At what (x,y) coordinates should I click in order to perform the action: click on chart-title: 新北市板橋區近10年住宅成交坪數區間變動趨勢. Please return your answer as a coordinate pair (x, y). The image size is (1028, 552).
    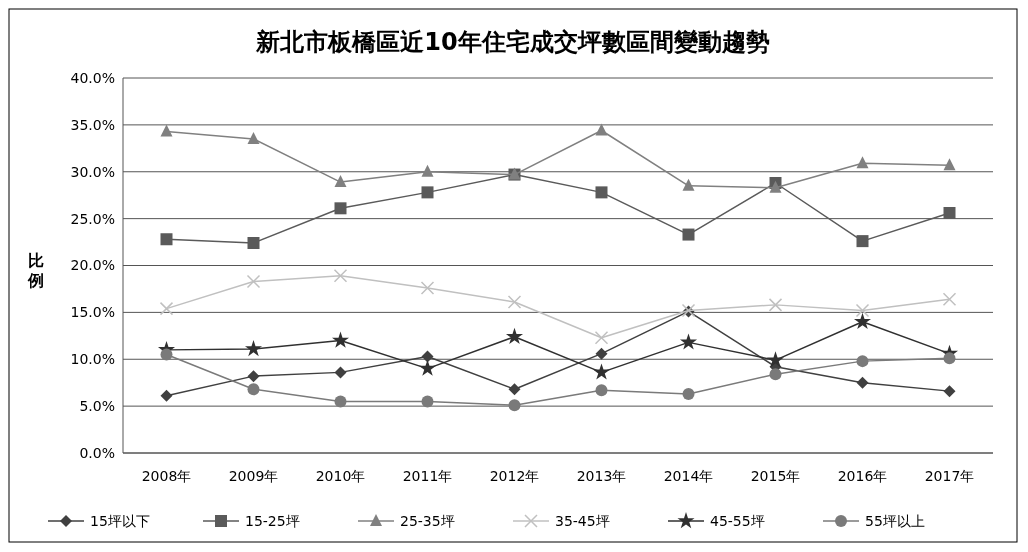
    Looking at the image, I should click on (512, 42).